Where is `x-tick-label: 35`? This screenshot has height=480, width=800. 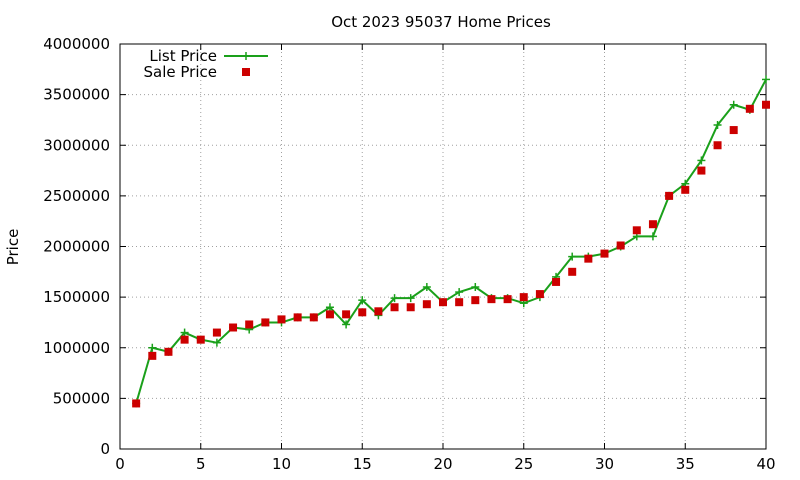
x-tick-label: 35 is located at coordinates (685, 464).